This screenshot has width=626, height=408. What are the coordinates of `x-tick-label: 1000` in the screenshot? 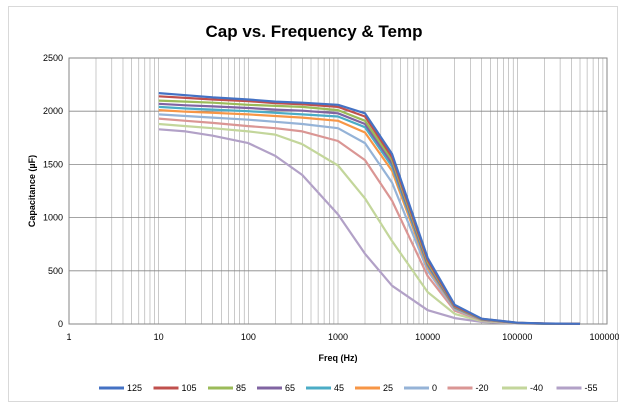 It's located at (338, 337).